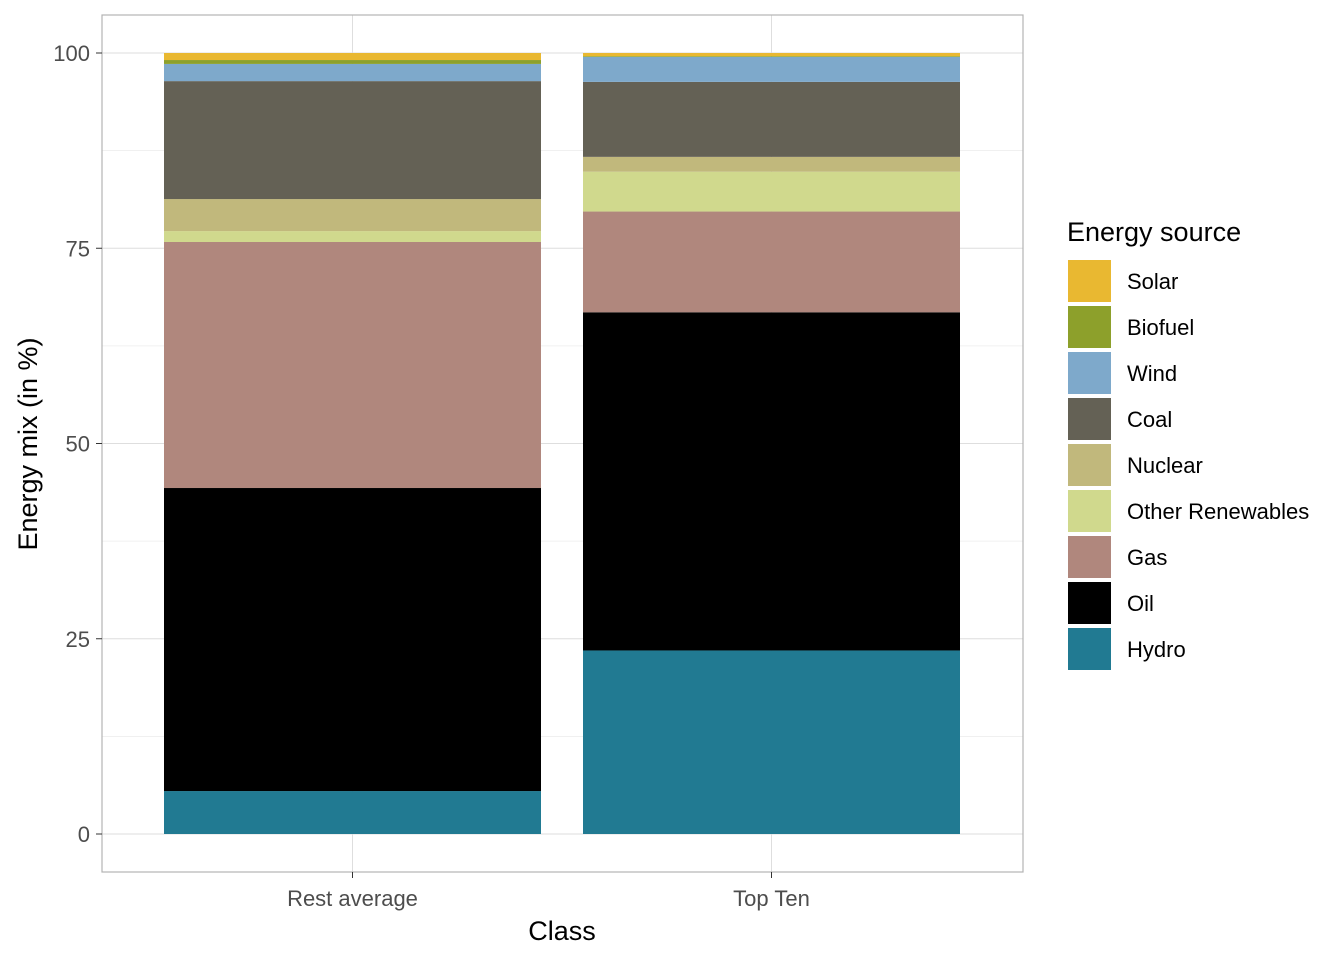 The image size is (1344, 960). What do you see at coordinates (1089, 281) in the screenshot?
I see `legend-key-solar` at bounding box center [1089, 281].